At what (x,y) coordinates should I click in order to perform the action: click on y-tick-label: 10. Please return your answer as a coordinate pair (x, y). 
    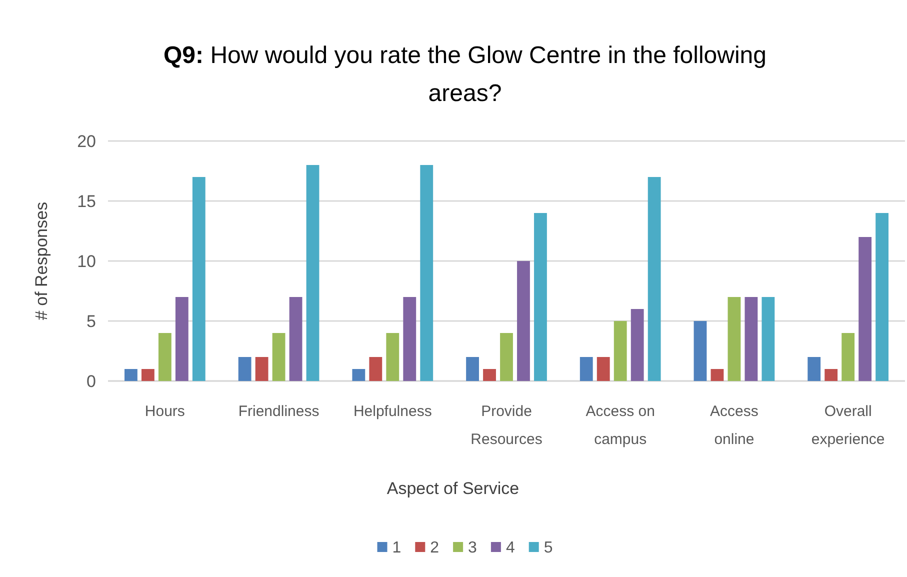
    Looking at the image, I should click on (86, 261).